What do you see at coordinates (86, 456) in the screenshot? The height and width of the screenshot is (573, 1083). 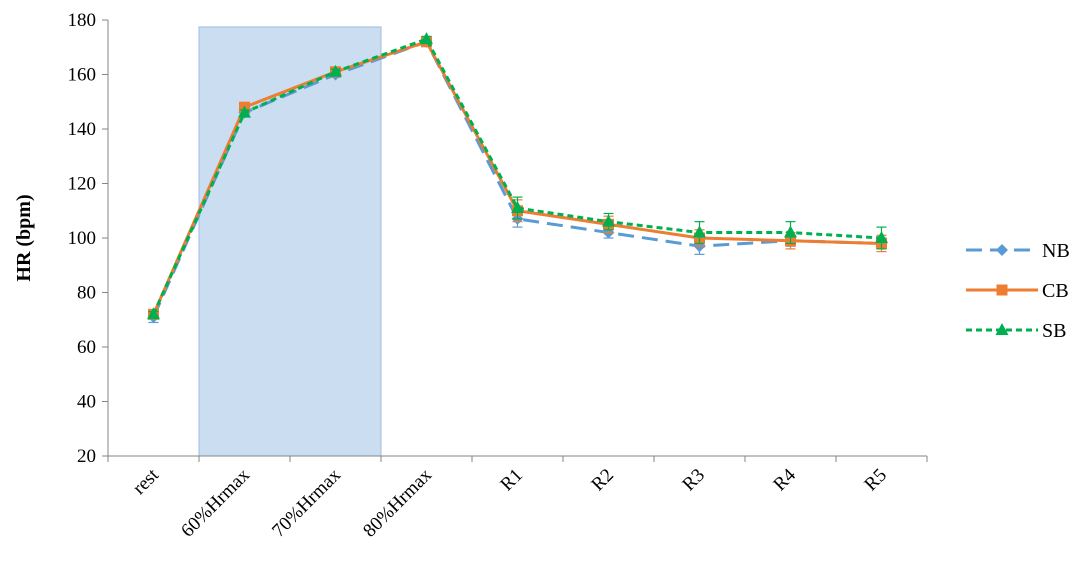 I see `y-tick-label: 20` at bounding box center [86, 456].